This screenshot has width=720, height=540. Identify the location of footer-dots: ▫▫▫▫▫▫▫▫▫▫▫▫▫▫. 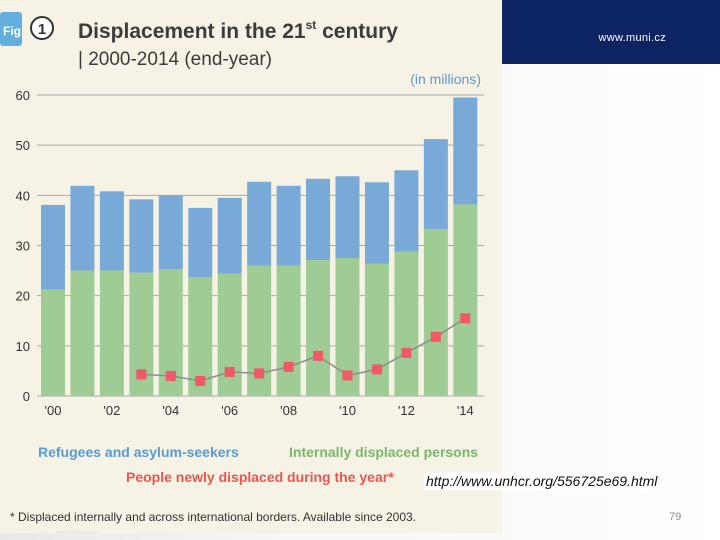
(78, 533).